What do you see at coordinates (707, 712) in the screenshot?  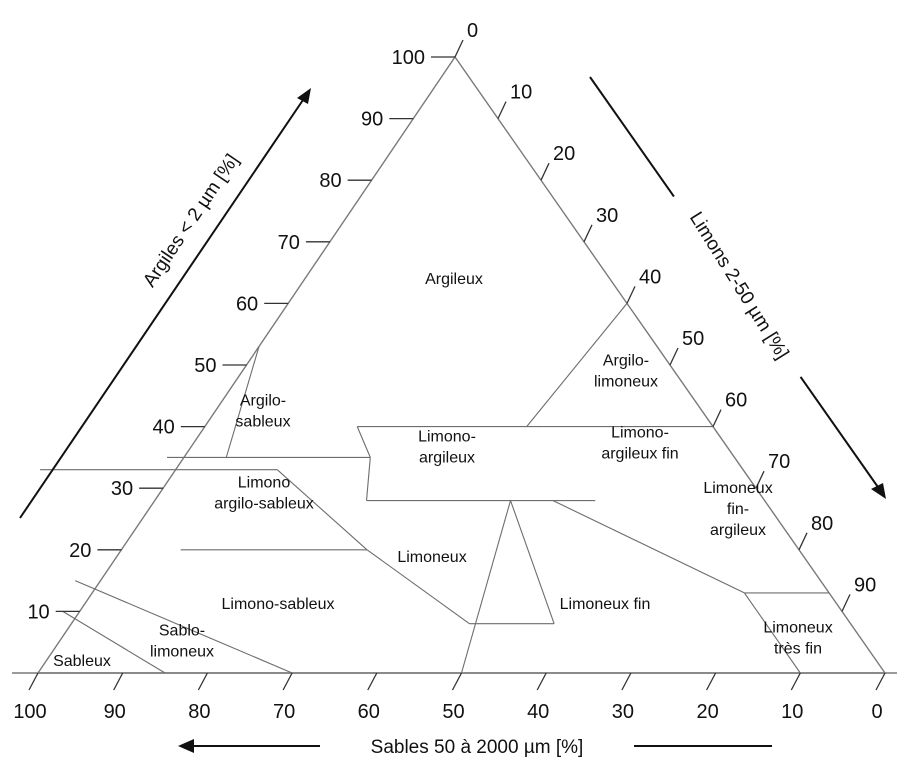 I see `sand-tick-label: 20` at bounding box center [707, 712].